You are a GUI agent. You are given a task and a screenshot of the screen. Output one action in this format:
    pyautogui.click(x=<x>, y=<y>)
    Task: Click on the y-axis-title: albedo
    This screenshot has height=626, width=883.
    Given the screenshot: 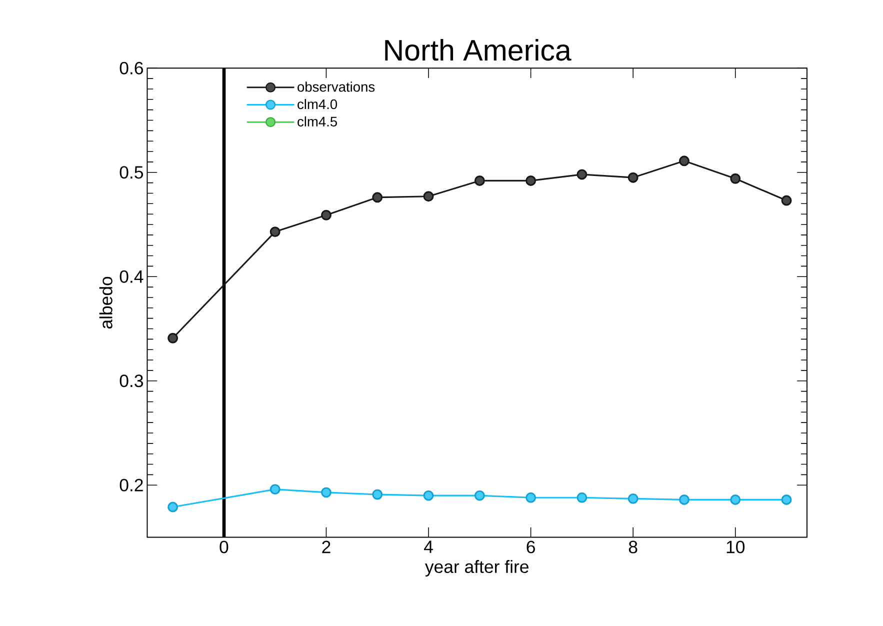 What is the action you would take?
    pyautogui.click(x=105, y=302)
    